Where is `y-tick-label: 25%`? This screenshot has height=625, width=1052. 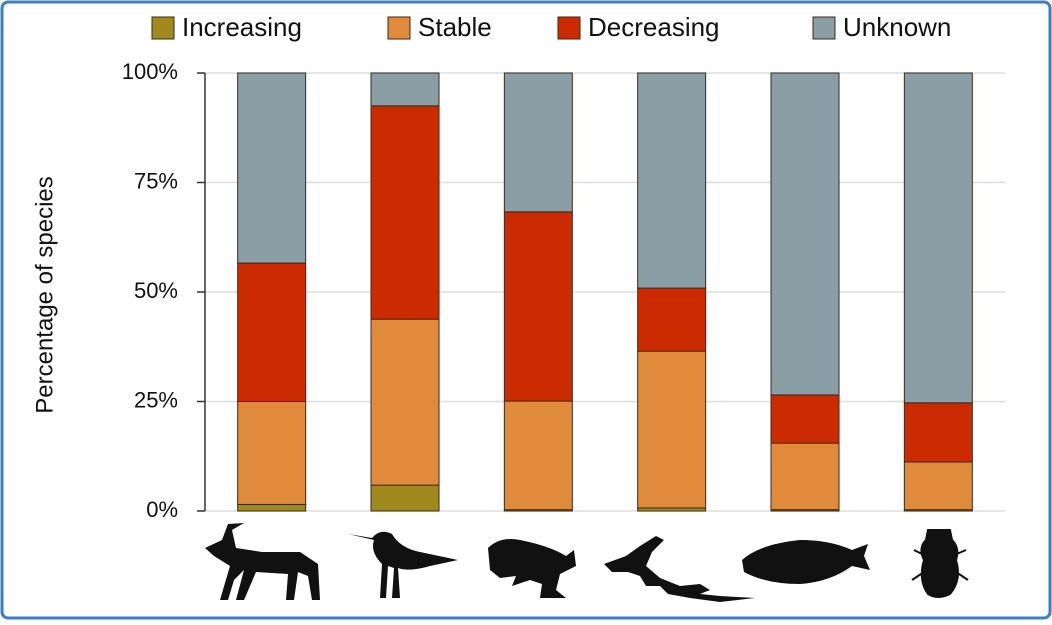 y-tick-label: 25% is located at coordinates (156, 399).